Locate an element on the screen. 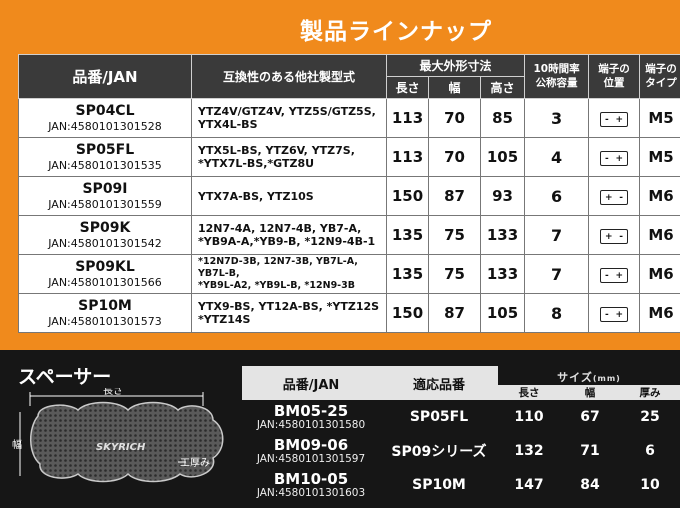  compatible-models: YTZ4V/GTZ4V, YTZ5S/GTZ5S, YTX4L-BS is located at coordinates (289, 118).